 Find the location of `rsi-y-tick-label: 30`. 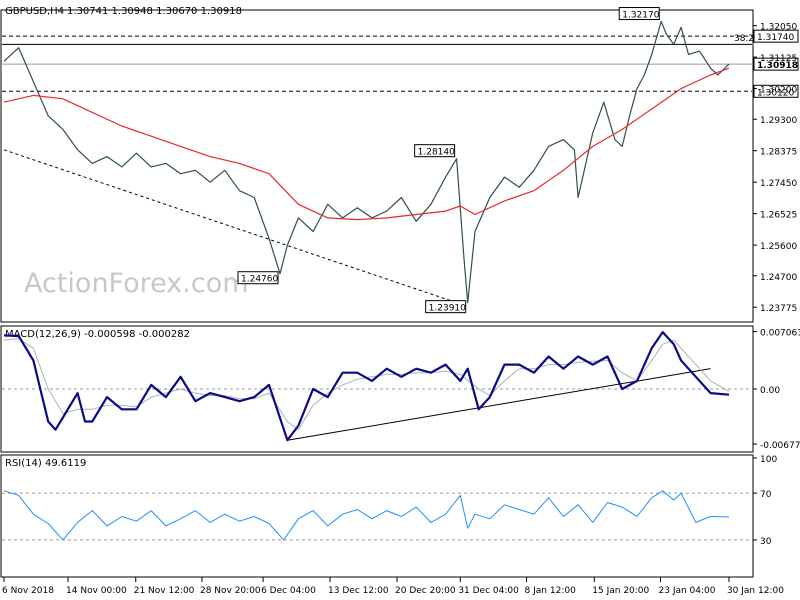

rsi-y-tick-label: 30 is located at coordinates (766, 542).